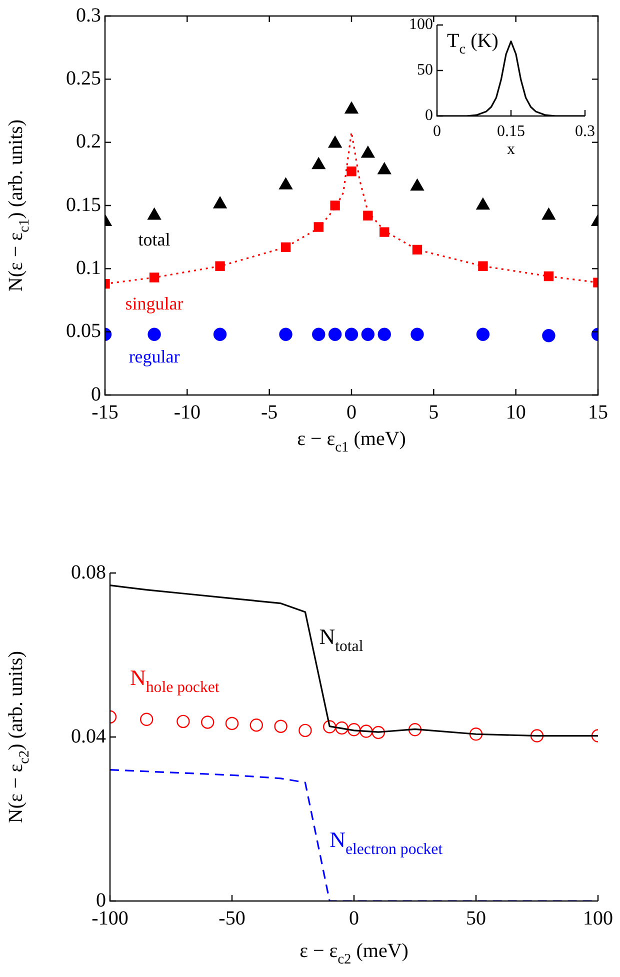 This screenshot has height=977, width=620. Describe the element at coordinates (154, 240) in the screenshot. I see `series-label: total` at that location.